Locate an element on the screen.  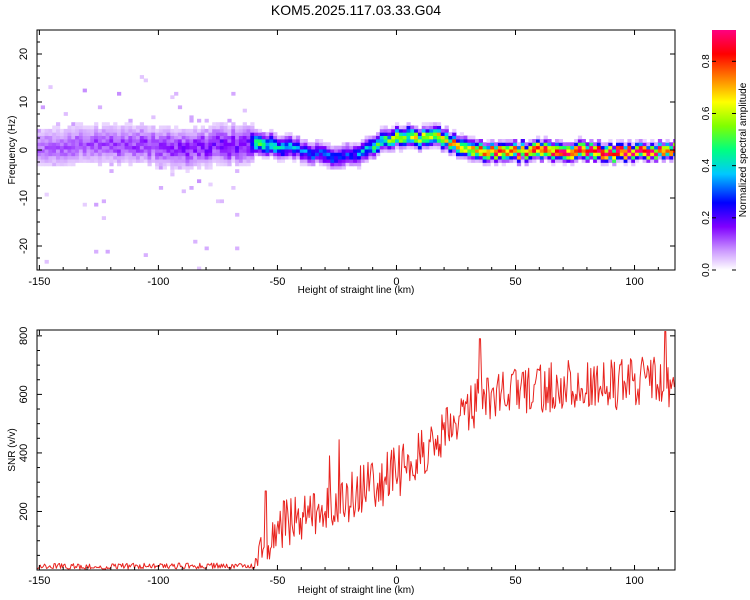
colorbar-tick-label: 0.4 is located at coordinates (706, 165).